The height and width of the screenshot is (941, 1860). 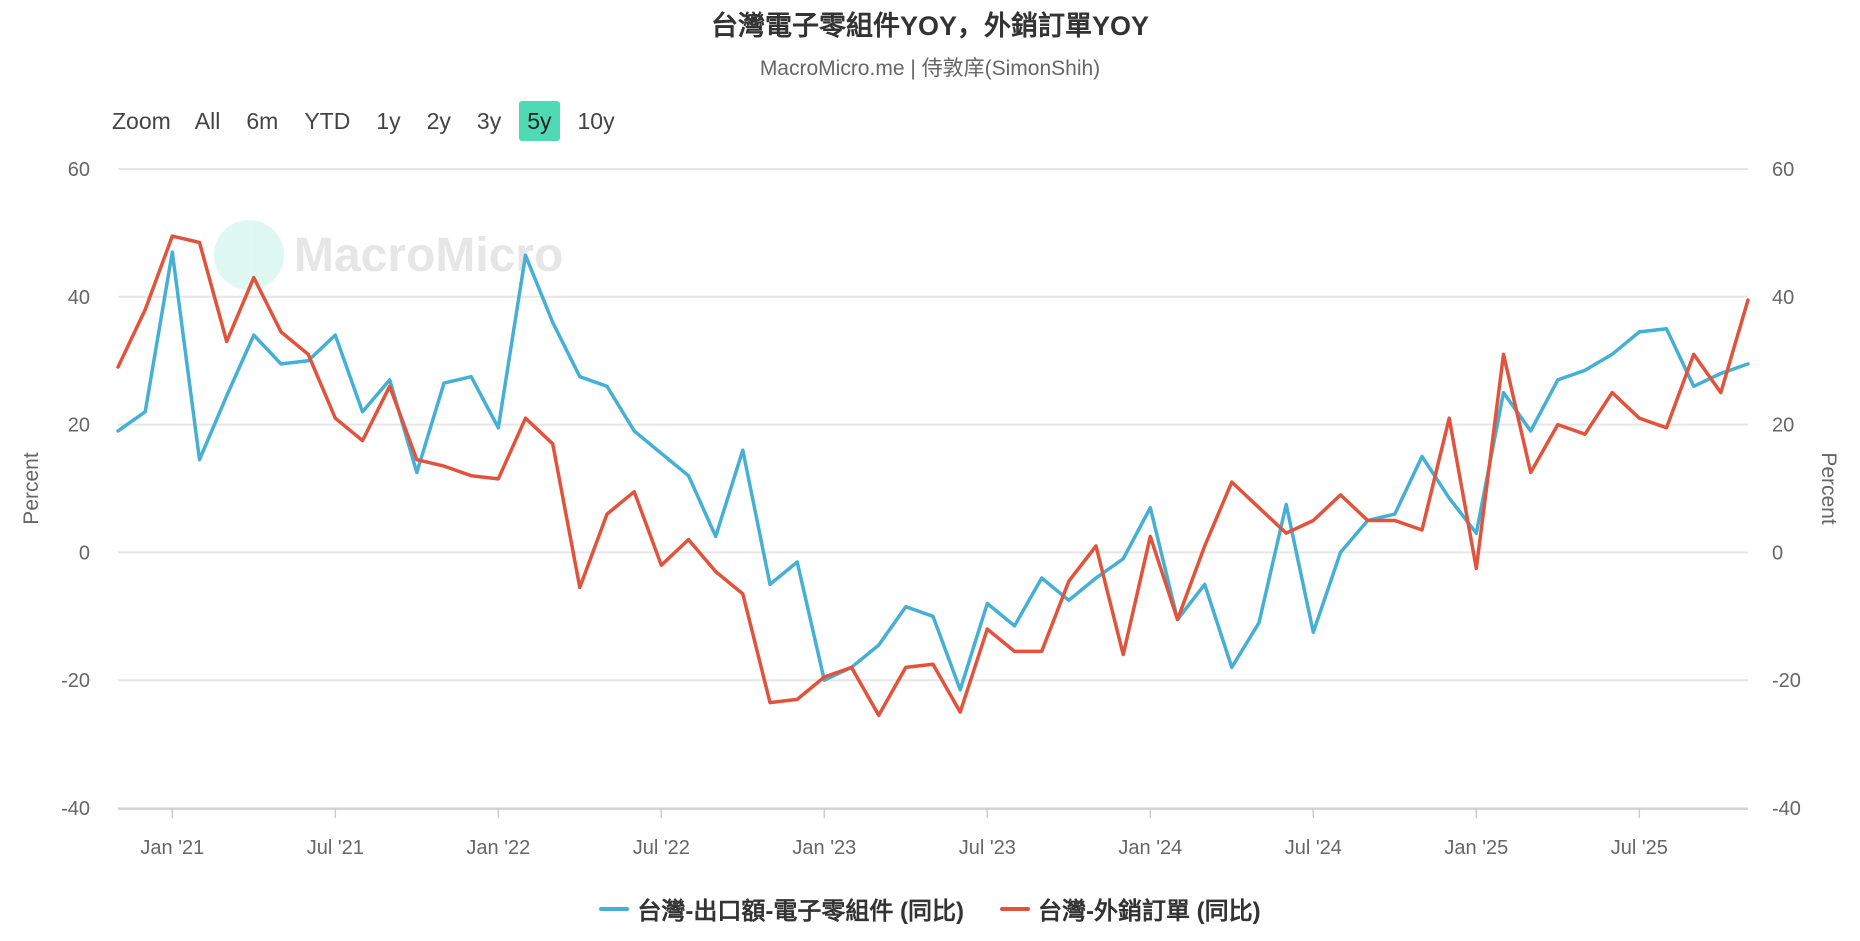 I want to click on legend: 台灣-出口額-電子零組件 (同比) 台灣-外銷訂單 (同比), so click(x=930, y=908).